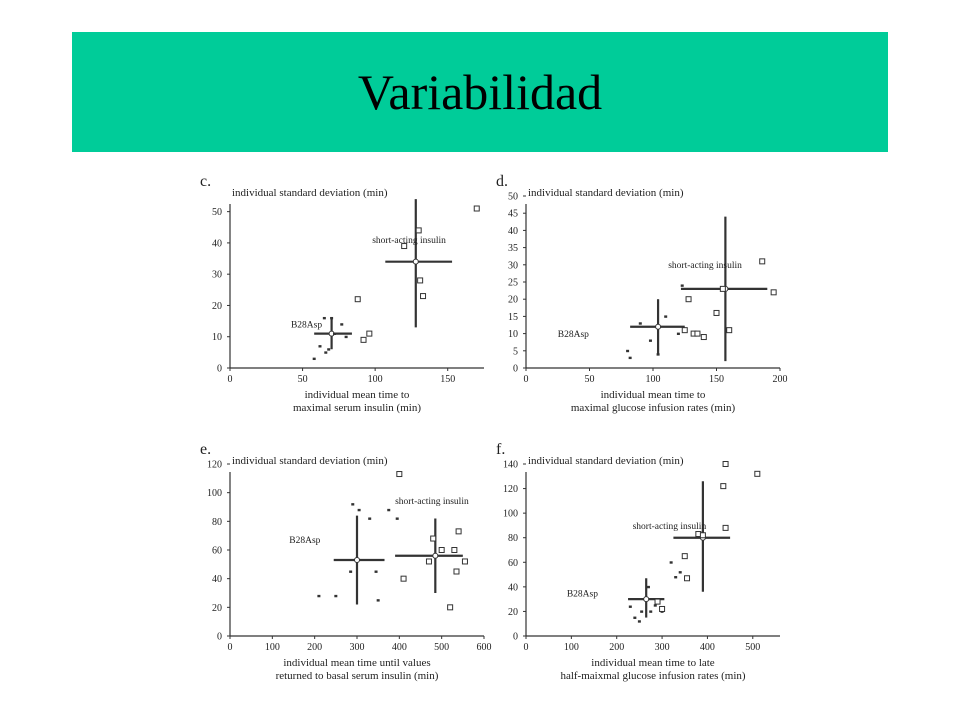 This screenshot has height=720, width=960. What do you see at coordinates (752, 647) in the screenshot?
I see `x-tick-label: 500` at bounding box center [752, 647].